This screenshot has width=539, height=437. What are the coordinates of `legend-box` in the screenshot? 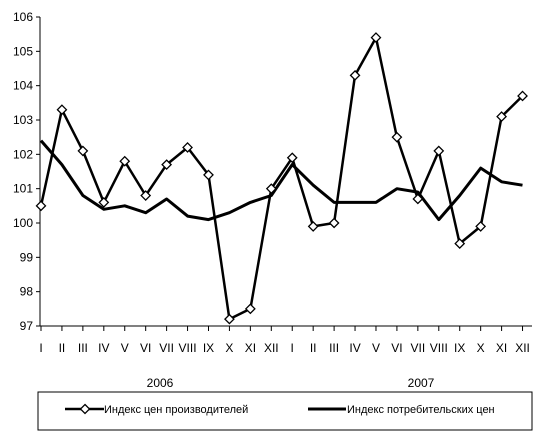 It's located at (285, 411).